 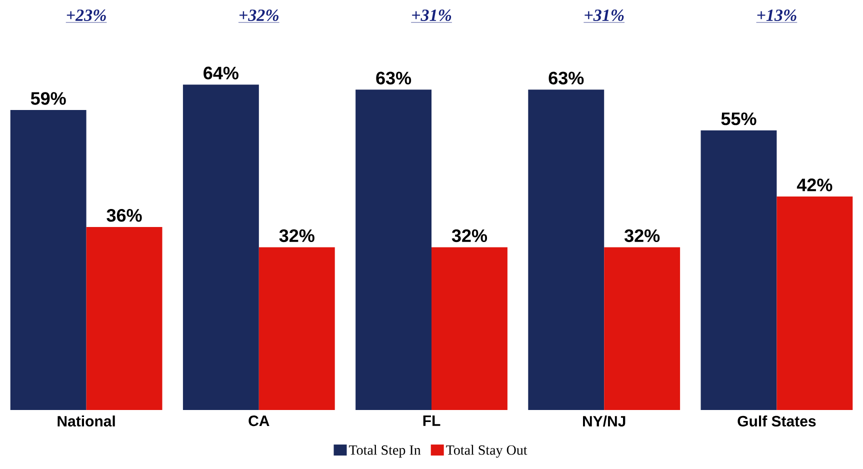 What do you see at coordinates (487, 451) in the screenshot?
I see `legend-label: Total Stay Out` at bounding box center [487, 451].